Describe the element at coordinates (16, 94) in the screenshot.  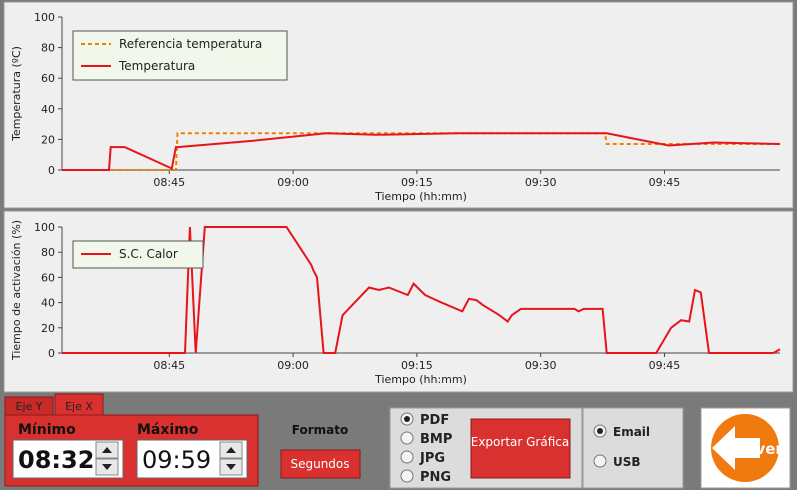
I see `y-axis-title: Temperatura (ºC)` at that location.